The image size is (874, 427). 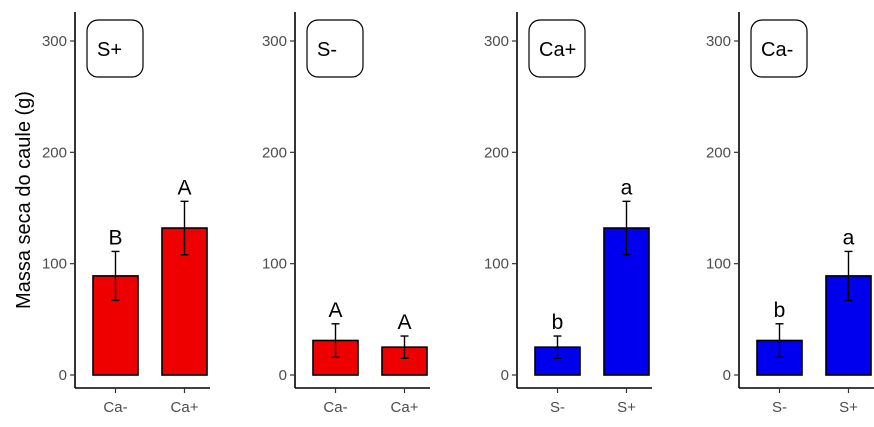 What do you see at coordinates (327, 50) in the screenshot?
I see `panel-label: S-` at bounding box center [327, 50].